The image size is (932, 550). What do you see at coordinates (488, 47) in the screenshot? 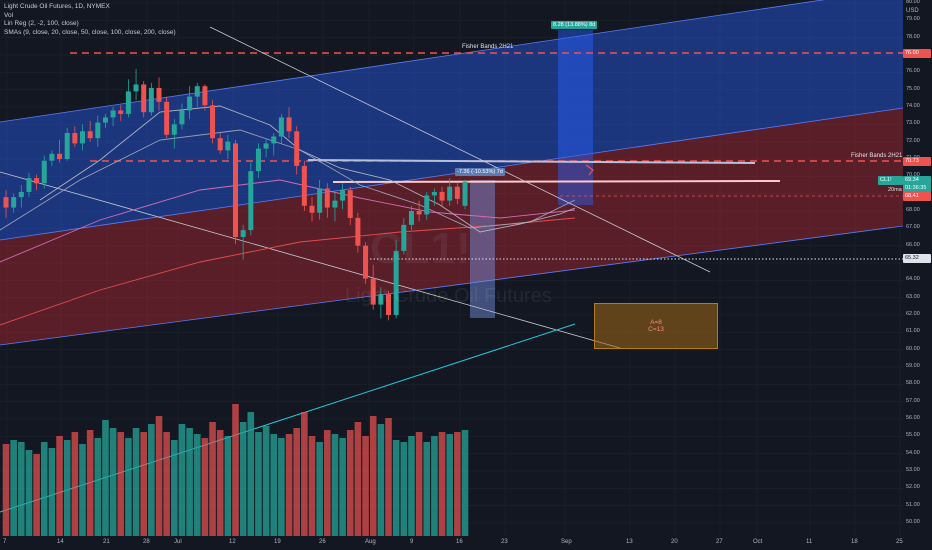
I see `fisher-bands-label-top: Fisher Bands 2H21` at bounding box center [488, 47].